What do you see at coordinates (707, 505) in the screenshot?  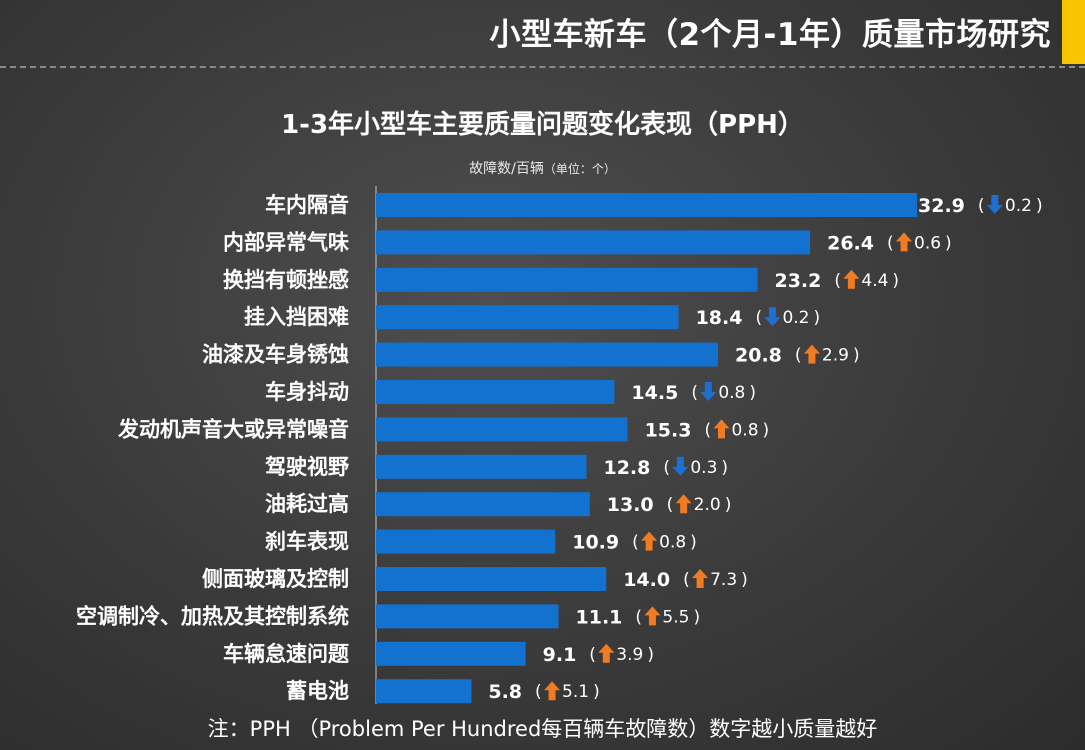 I see `change-value-label: 2.0` at bounding box center [707, 505].